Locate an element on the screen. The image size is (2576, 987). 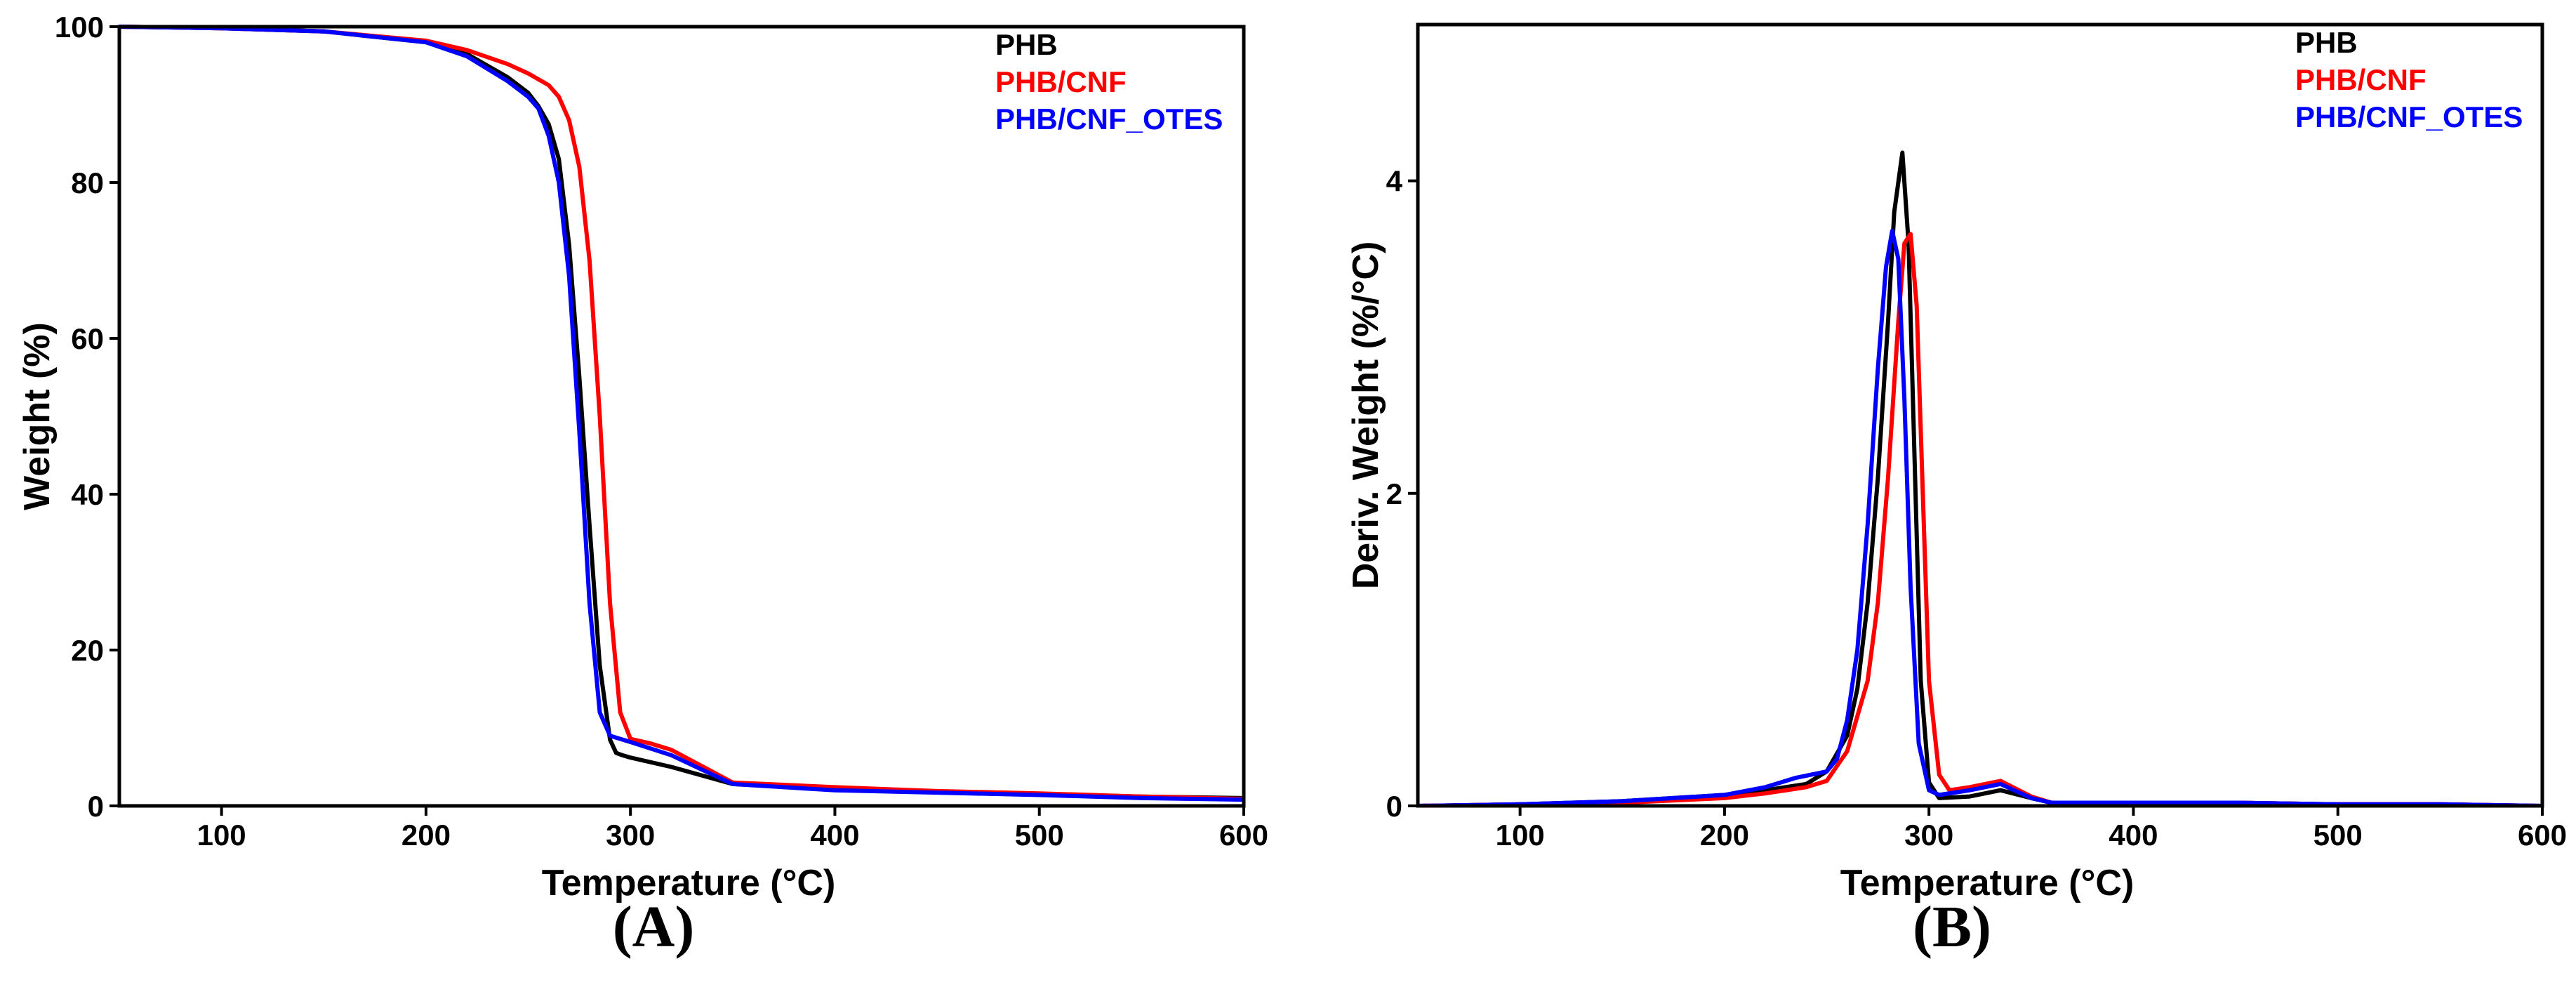
y-tick-label: 80 is located at coordinates (88, 182).